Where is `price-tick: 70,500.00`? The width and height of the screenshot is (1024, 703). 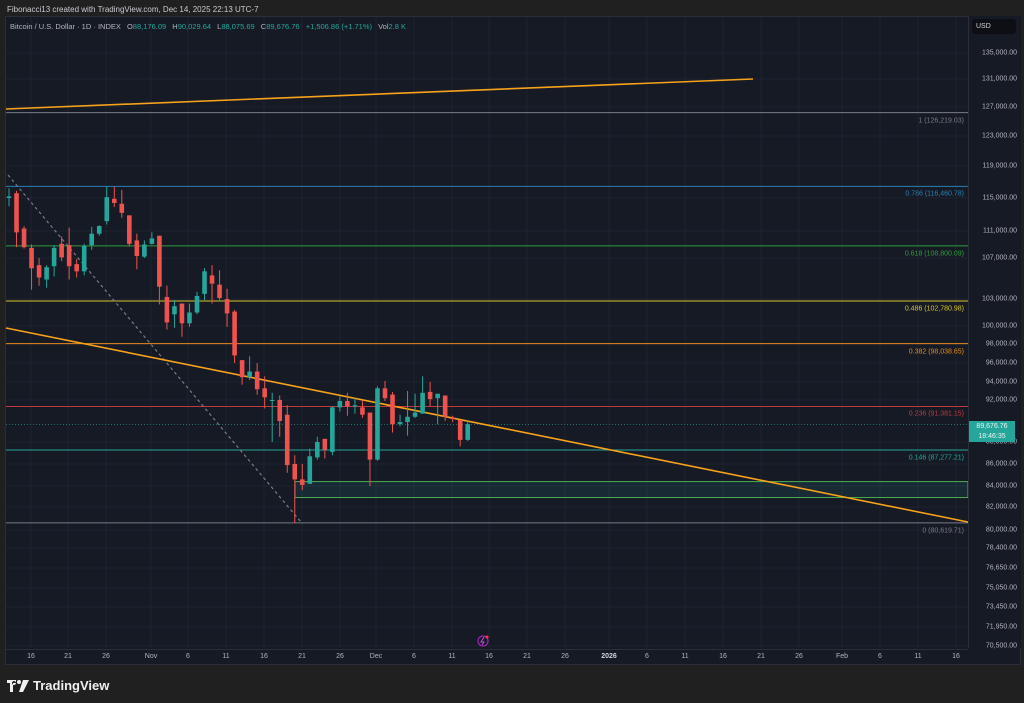
price-tick: 70,500.00 is located at coordinates (1001, 646).